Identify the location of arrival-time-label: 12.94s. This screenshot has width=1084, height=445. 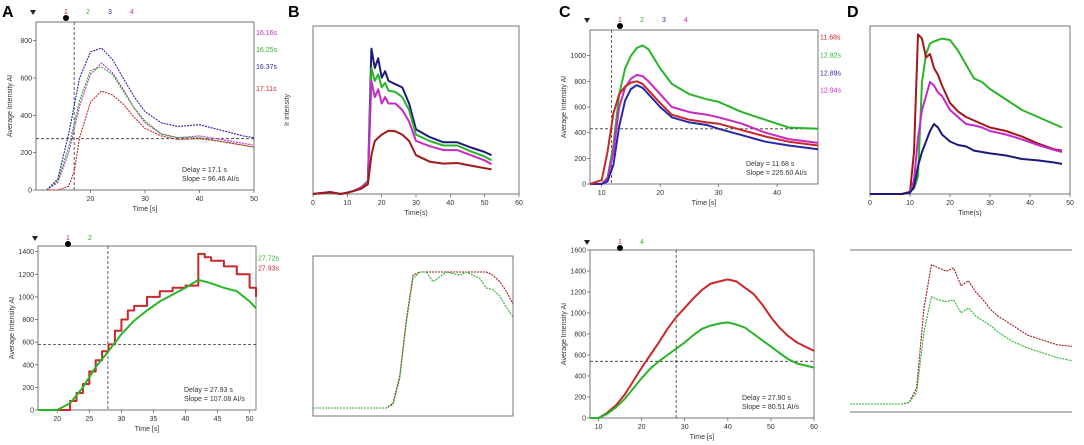
(831, 90).